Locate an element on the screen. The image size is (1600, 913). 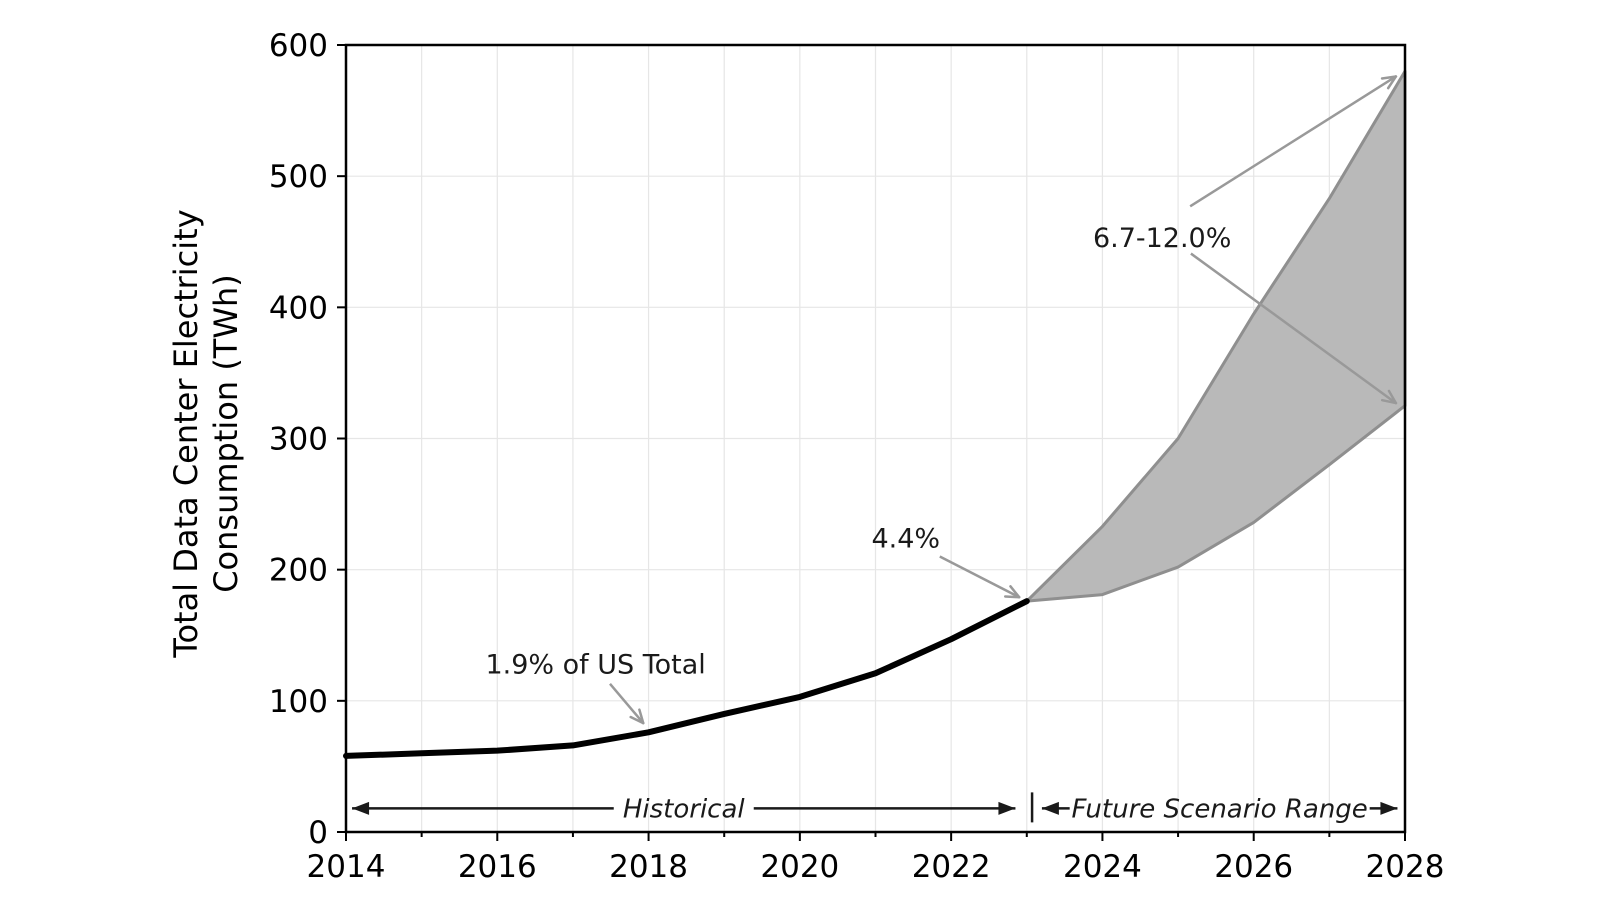
annotation-label: 1.9% of US Total is located at coordinates (595, 664).